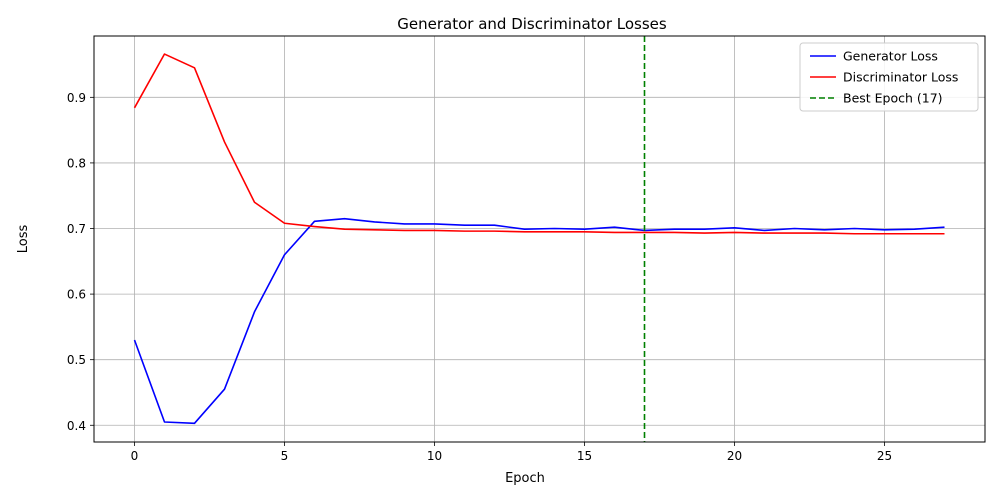  I want to click on x-tick-label: 25, so click(884, 456).